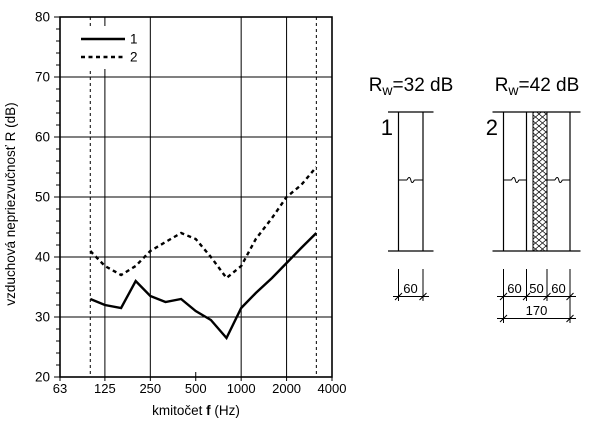 The height and width of the screenshot is (437, 600). What do you see at coordinates (514, 288) in the screenshot?
I see `wall2-dim-leaf1: 60` at bounding box center [514, 288].